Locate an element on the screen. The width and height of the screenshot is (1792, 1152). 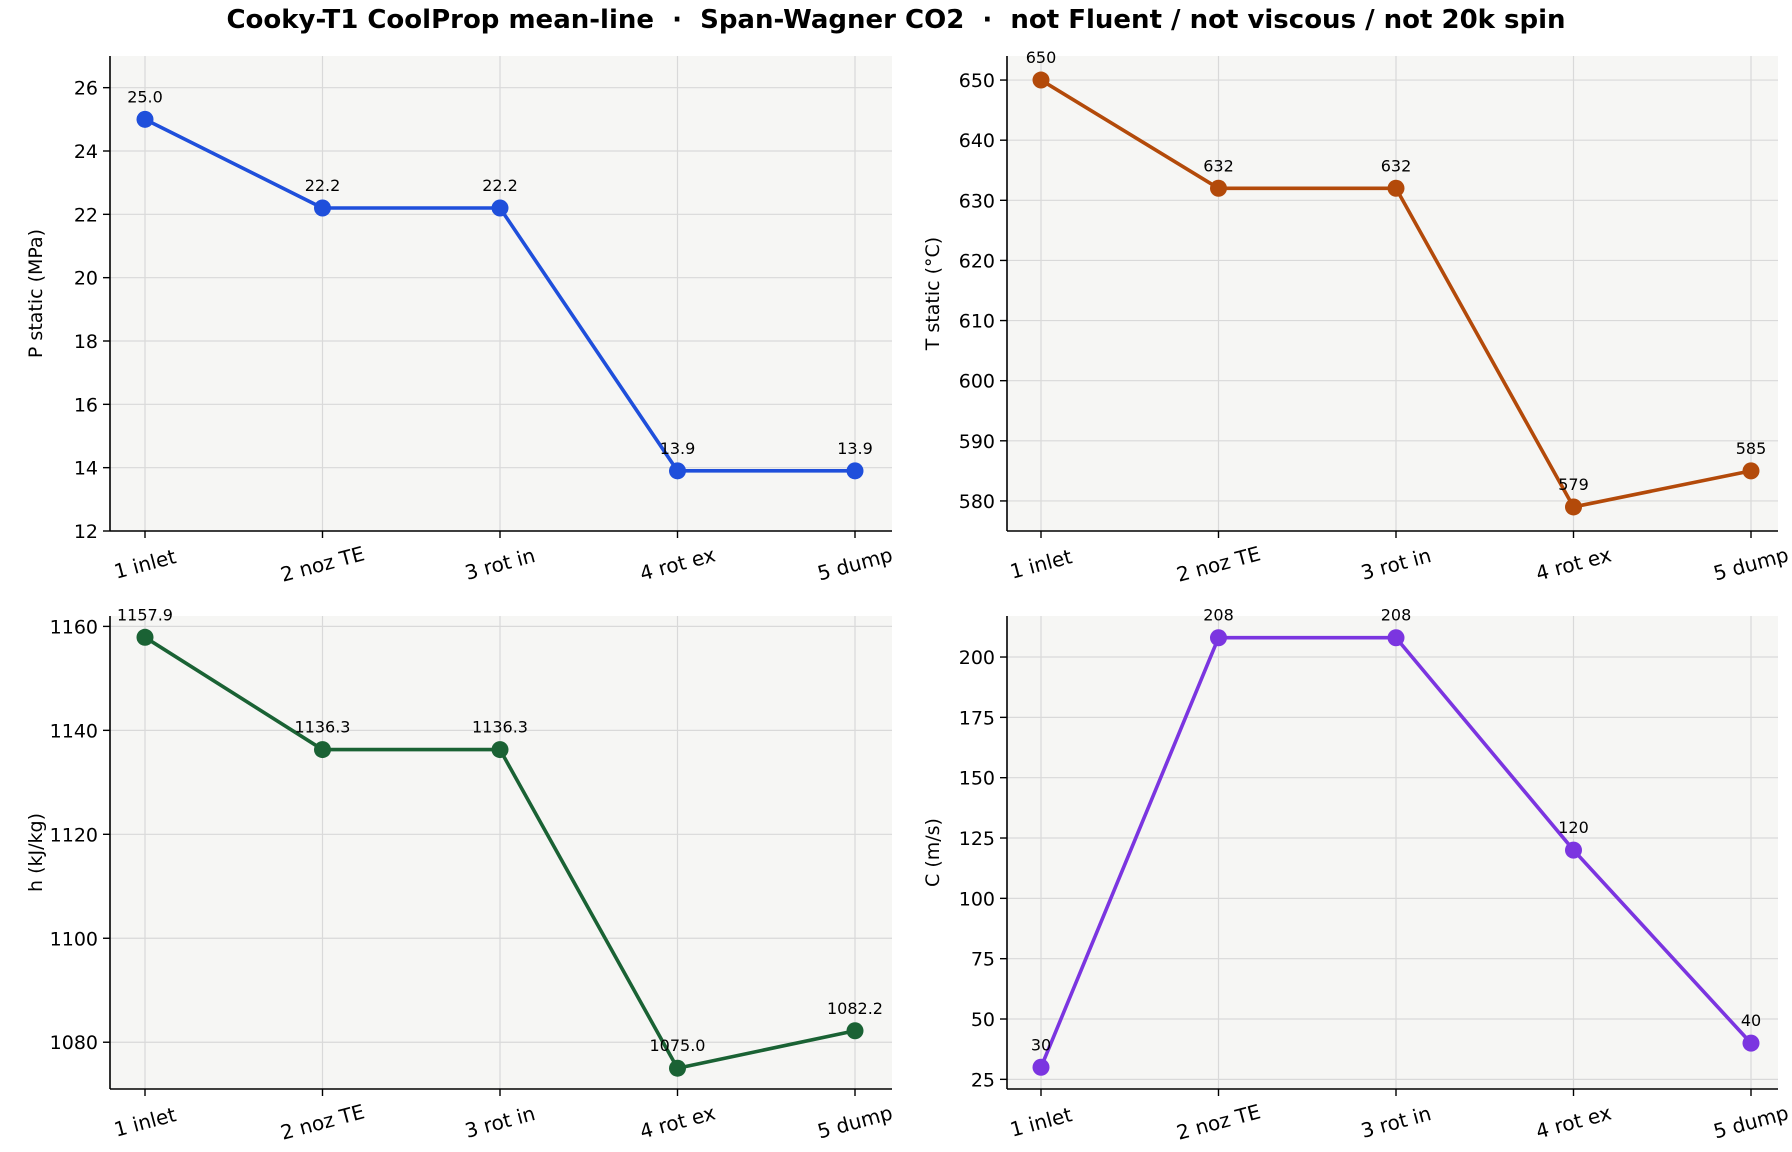
data-label: 585 is located at coordinates (1751, 448).